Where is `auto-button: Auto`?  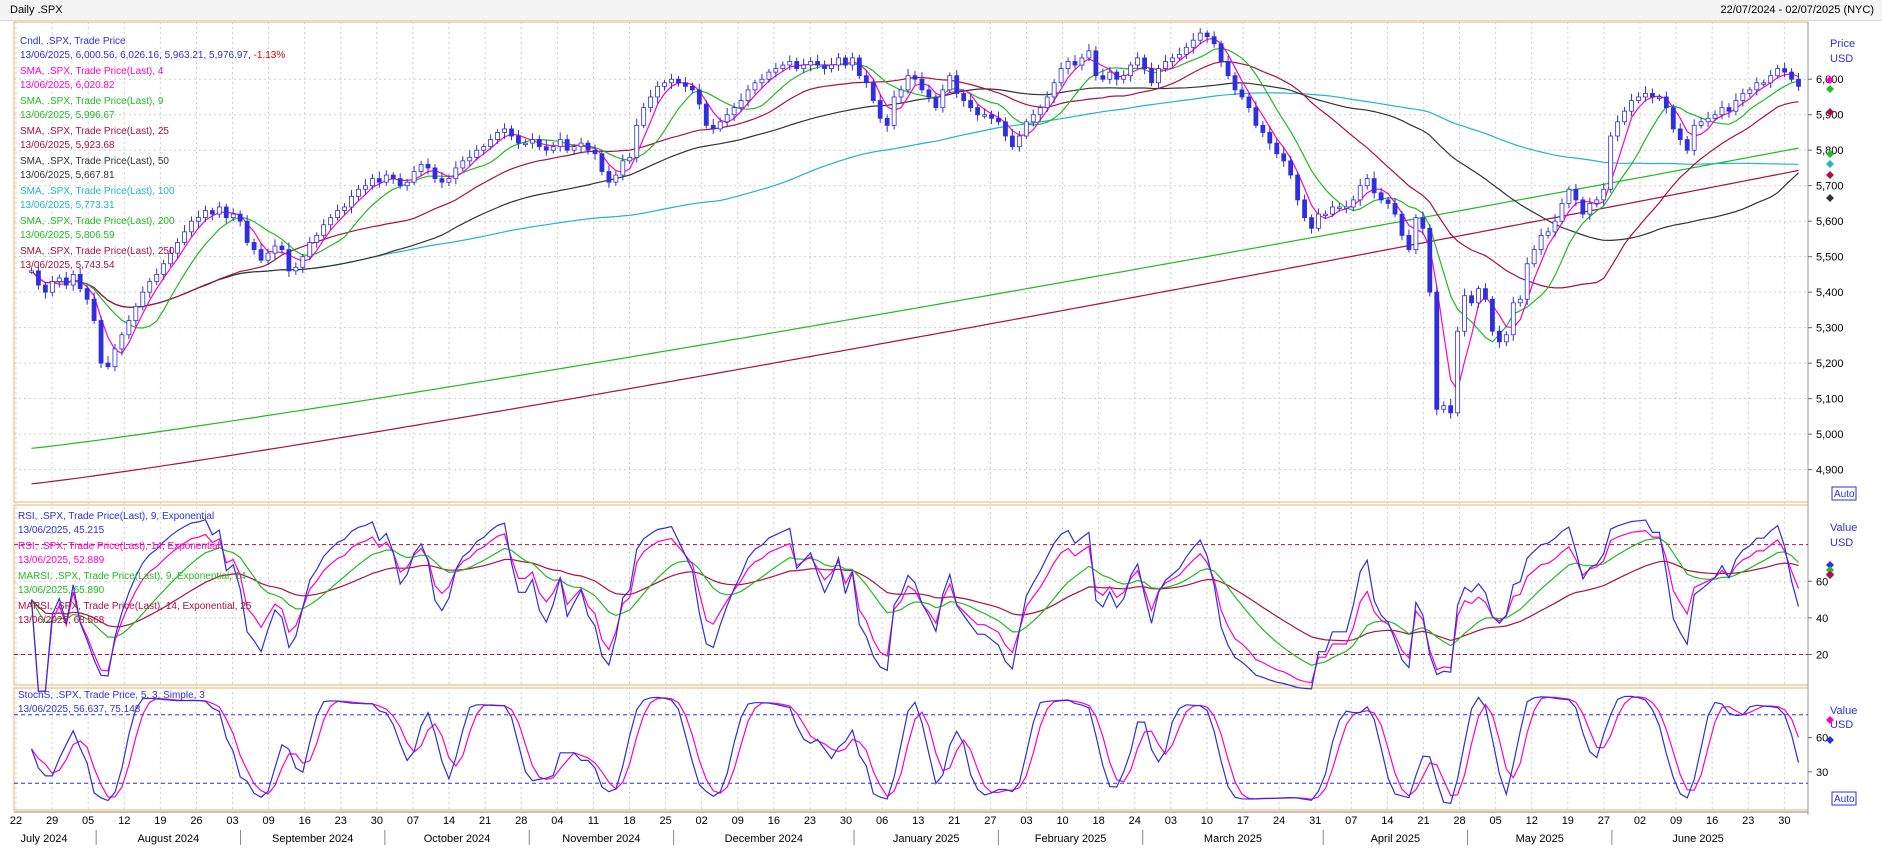
auto-button: Auto is located at coordinates (1844, 799).